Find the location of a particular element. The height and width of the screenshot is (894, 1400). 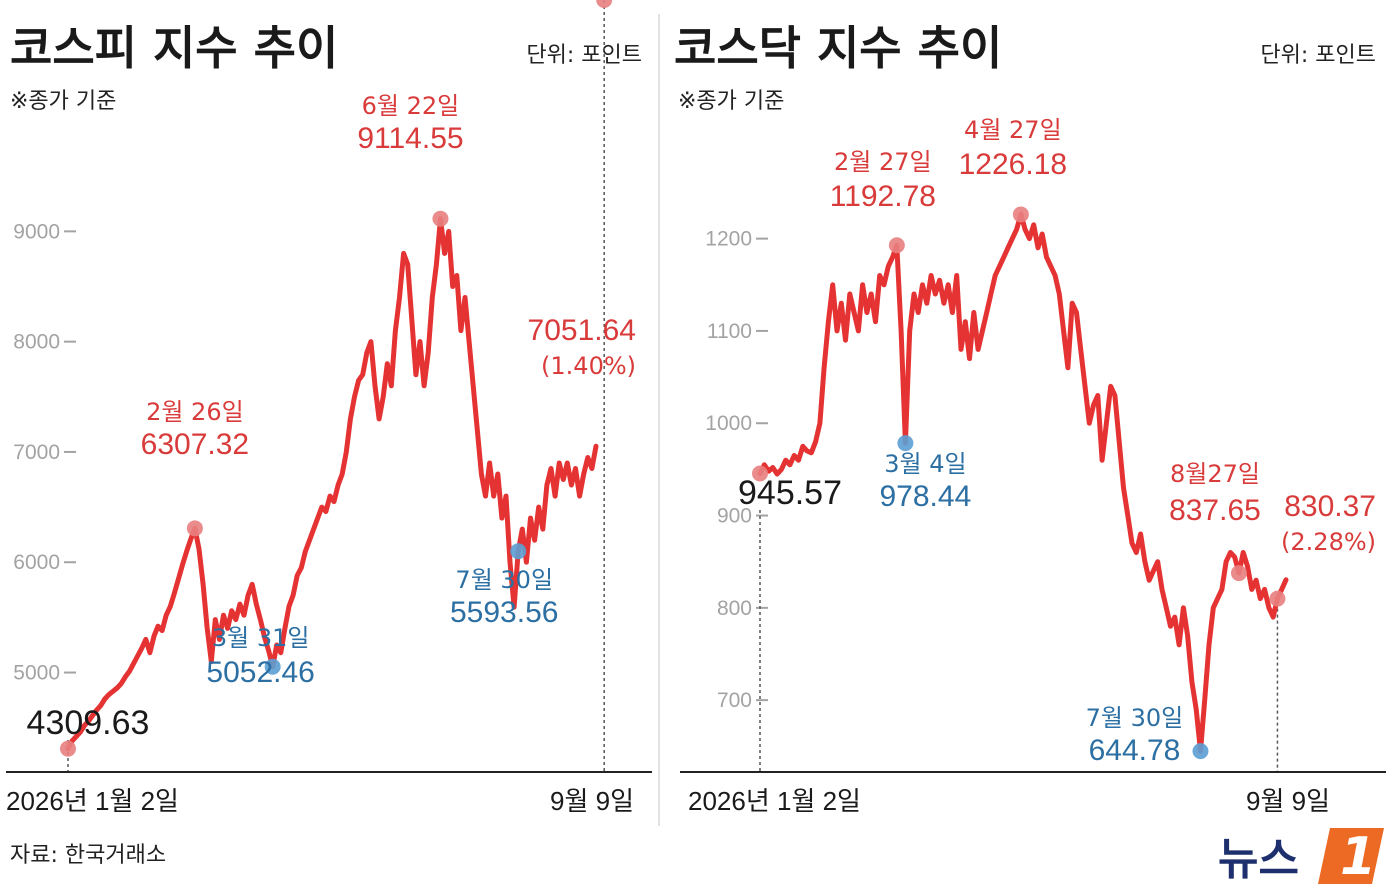

kospi-x-start-label: 2026년 1월 2일 is located at coordinates (92, 801).